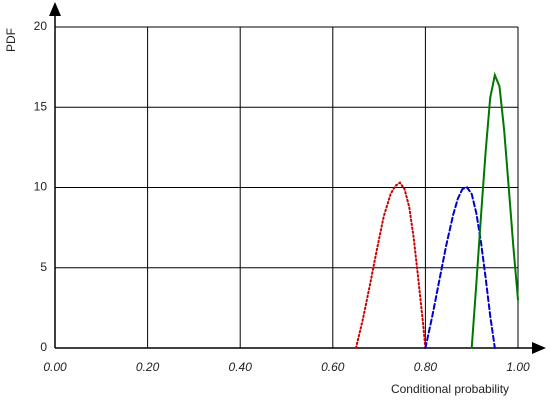 The image size is (550, 403). I want to click on x-tick-label: 0.60, so click(333, 367).